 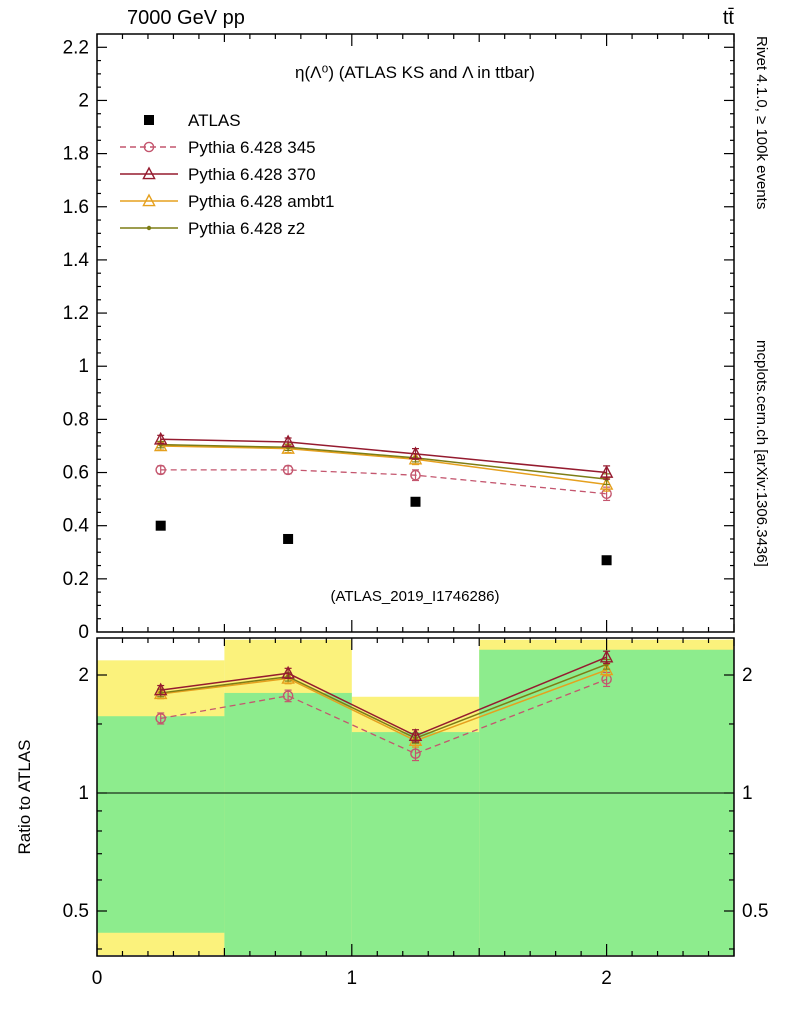 What do you see at coordinates (83, 632) in the screenshot?
I see `main-y-tick-label: 0` at bounding box center [83, 632].